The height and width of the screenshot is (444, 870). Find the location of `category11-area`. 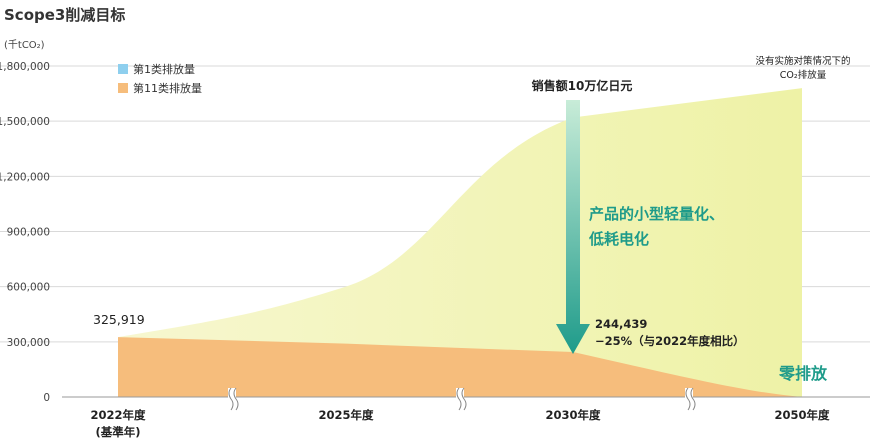

category11-area is located at coordinates (460, 367).